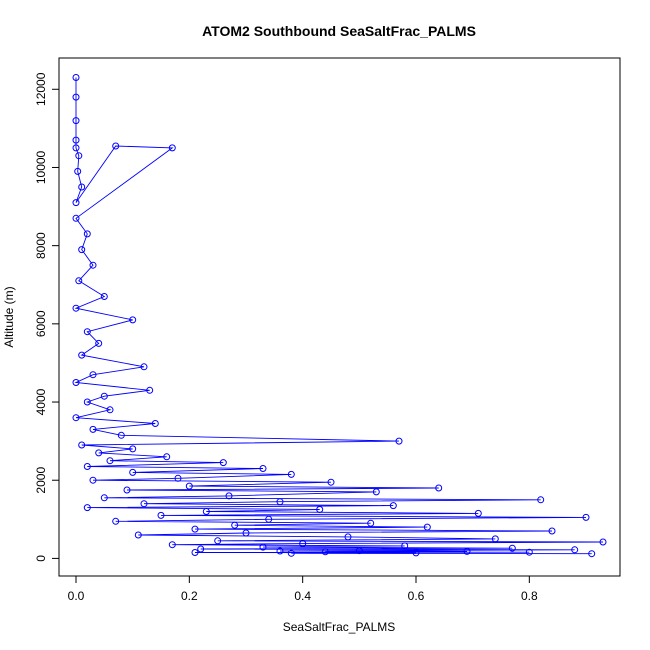 Image resolution: width=650 pixels, height=650 pixels. I want to click on y-axis-ticks: 0 2000 4000 6000 8000 10000 12000, so click(46, 317).